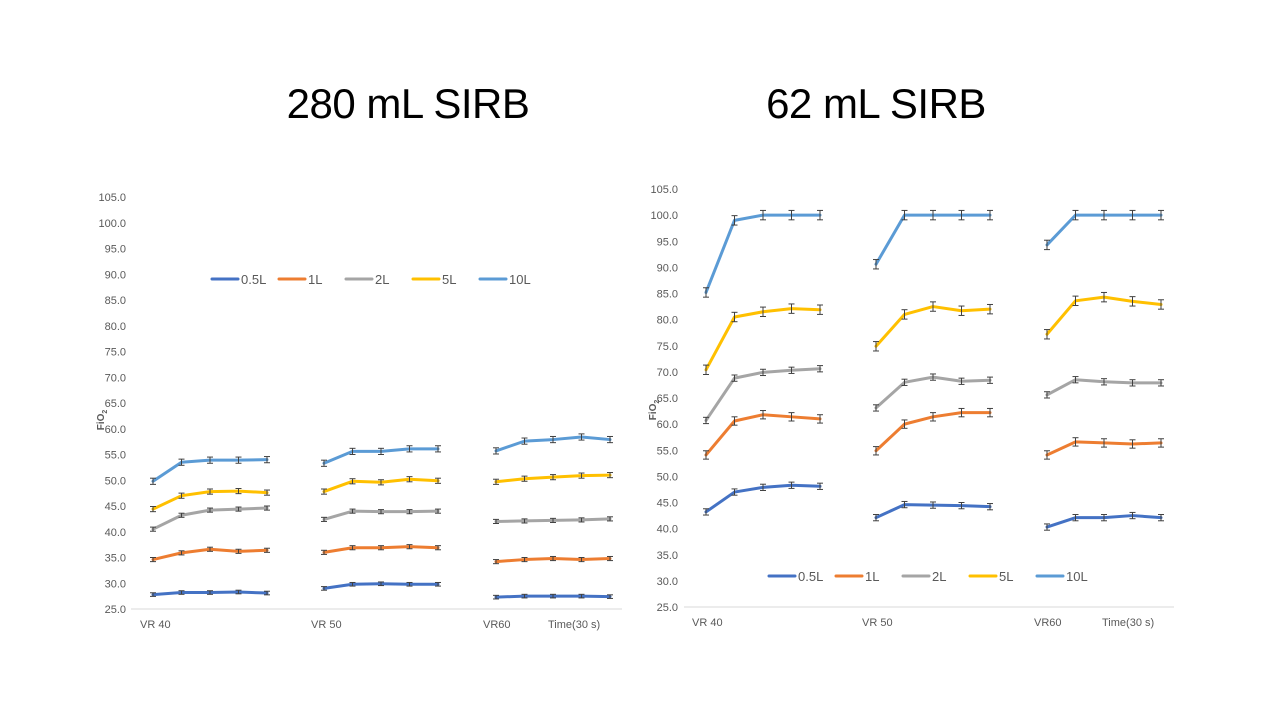 Image resolution: width=1280 pixels, height=720 pixels. What do you see at coordinates (115, 507) in the screenshot?
I see `y-tick-label: 45.0` at bounding box center [115, 507].